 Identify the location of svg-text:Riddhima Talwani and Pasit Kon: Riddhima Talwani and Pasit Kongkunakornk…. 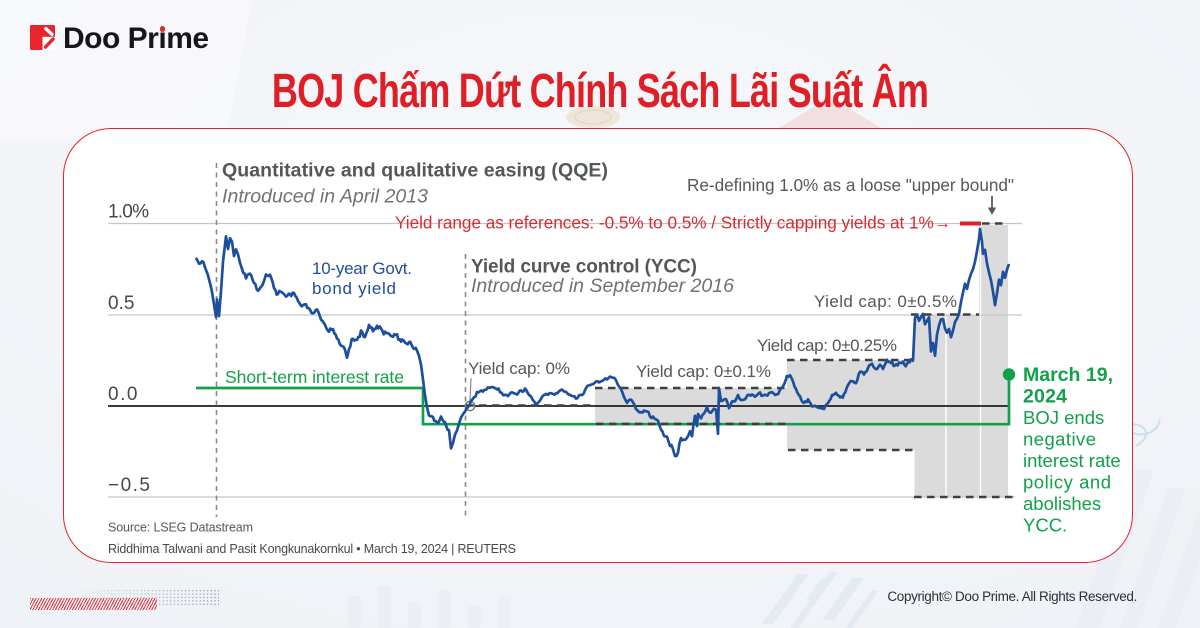
(312, 549).